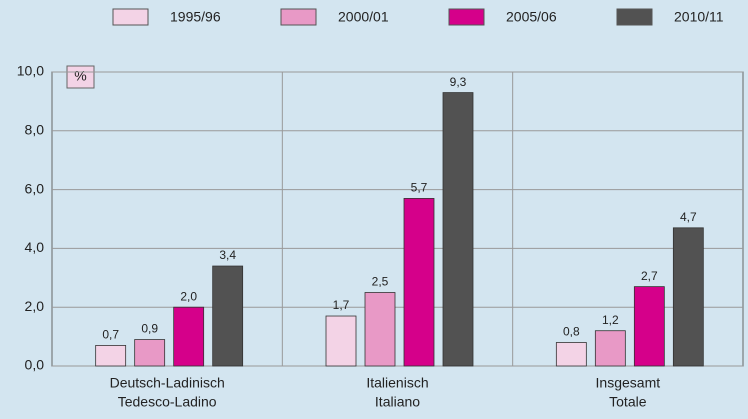 The width and height of the screenshot is (748, 419). Describe the element at coordinates (419, 188) in the screenshot. I see `data-label: 5,7` at that location.